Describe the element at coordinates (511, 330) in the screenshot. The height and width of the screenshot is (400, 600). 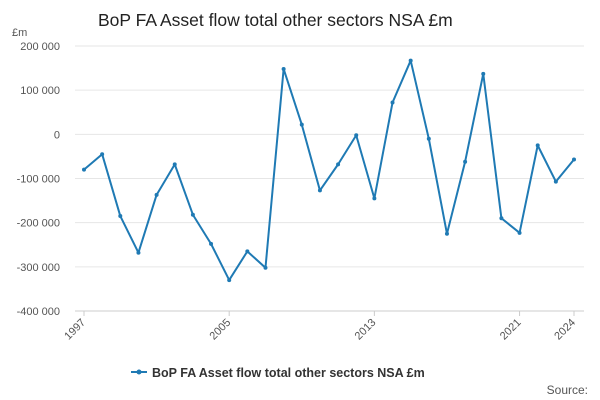
I see `x-tick-label: 2021` at that location.